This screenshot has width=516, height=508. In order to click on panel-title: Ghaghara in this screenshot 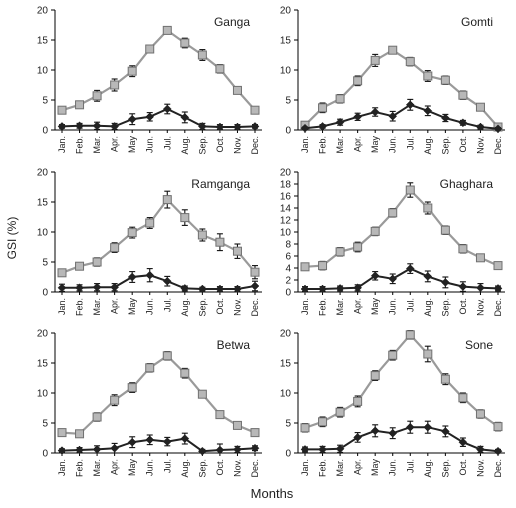, I will do `click(467, 184)`.